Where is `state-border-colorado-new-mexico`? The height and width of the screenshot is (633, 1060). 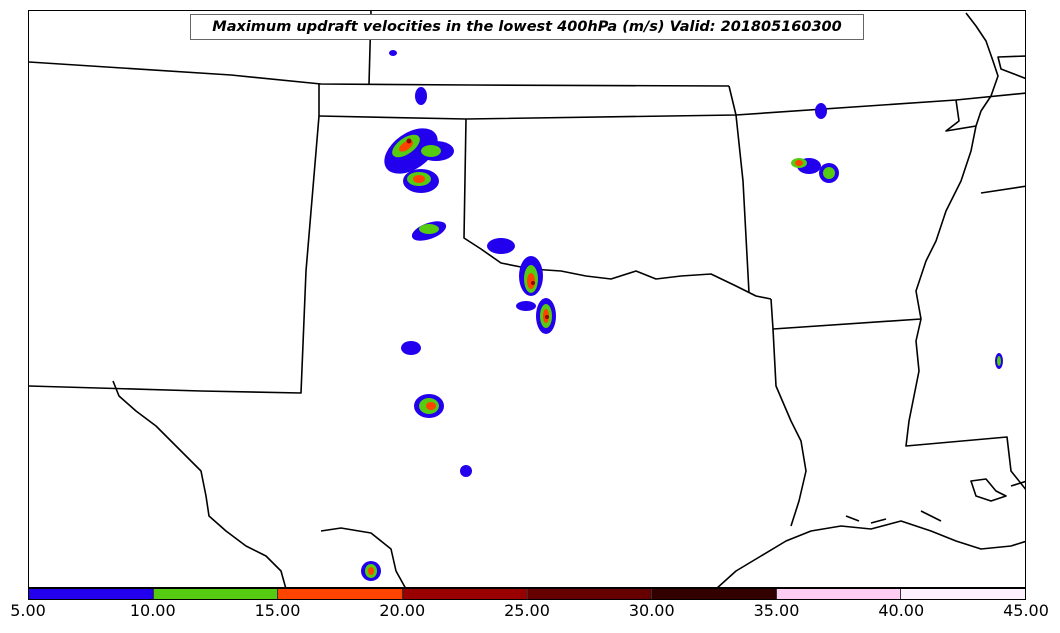
state-border-colorado-new-mexico is located at coordinates (174, 254).